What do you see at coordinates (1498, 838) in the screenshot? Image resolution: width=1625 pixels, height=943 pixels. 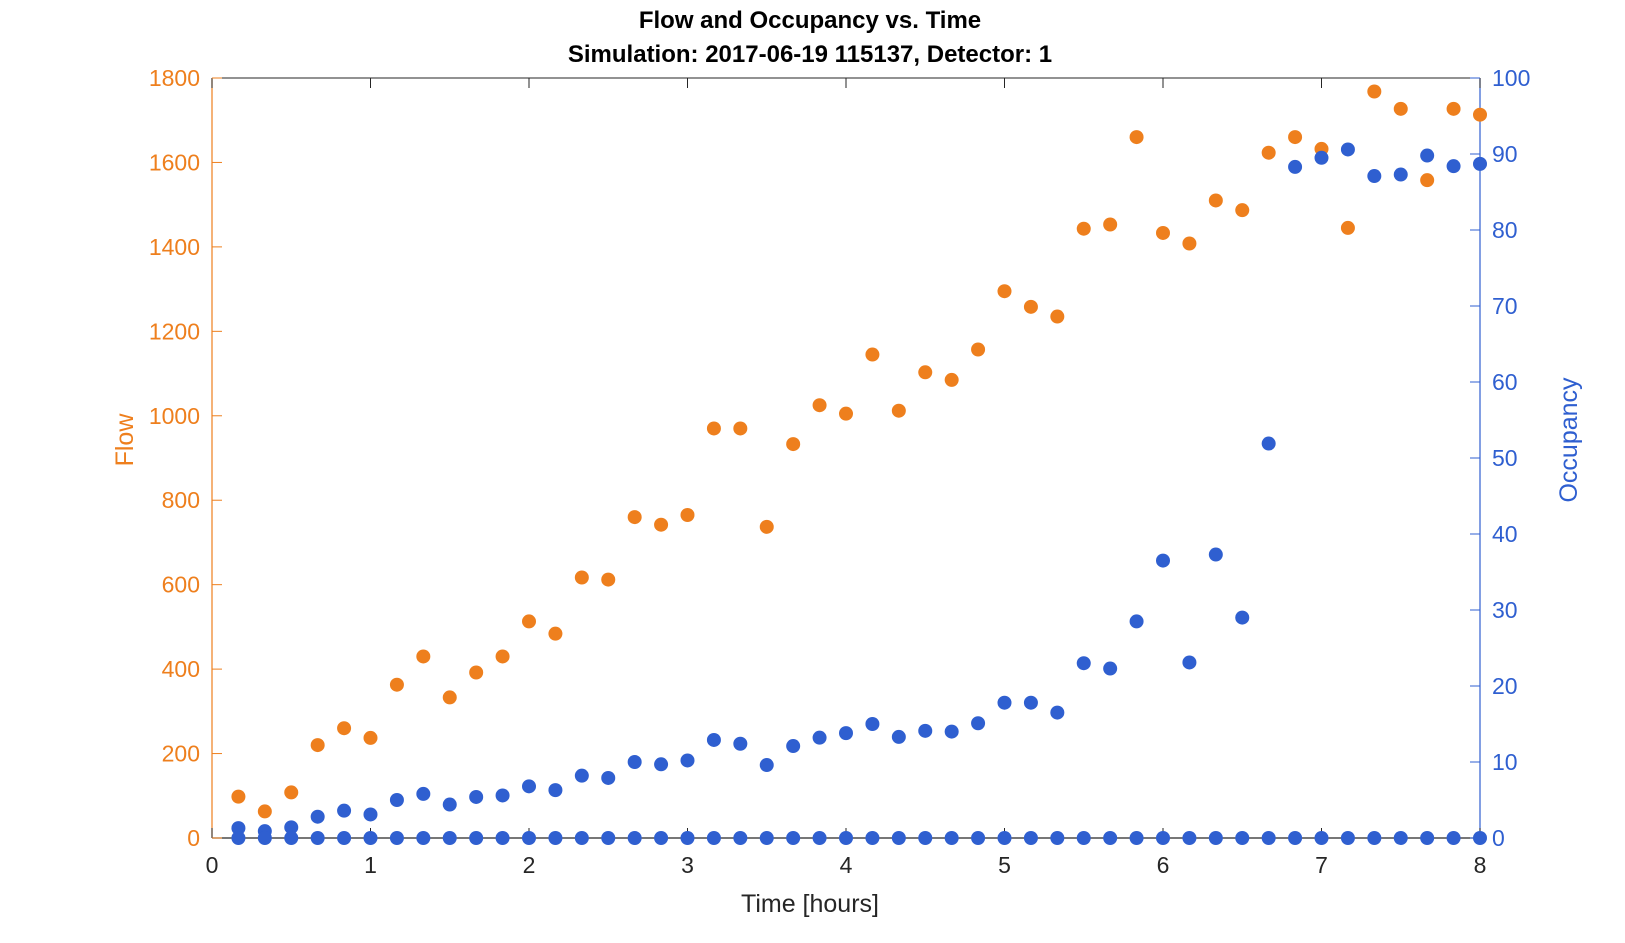 I see `y-right-tick-label: 0` at bounding box center [1498, 838].